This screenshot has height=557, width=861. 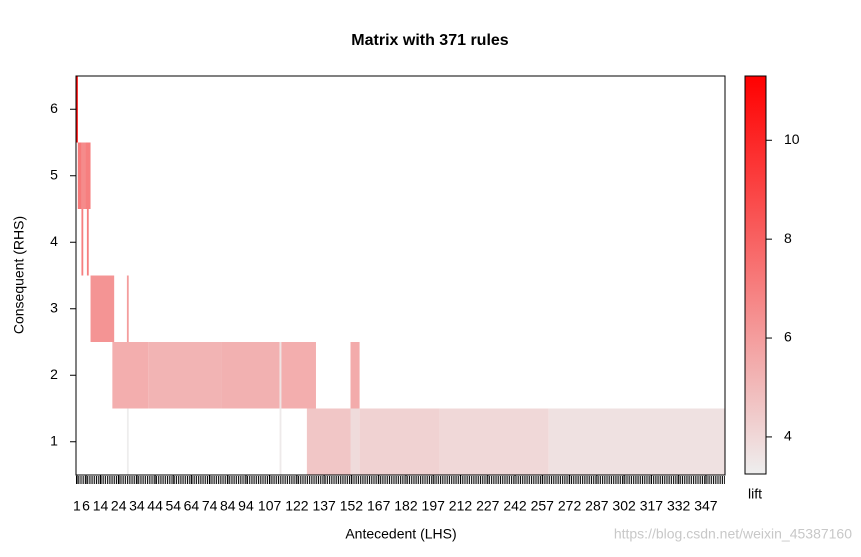 I want to click on x-tick-label: 317, so click(x=652, y=506).